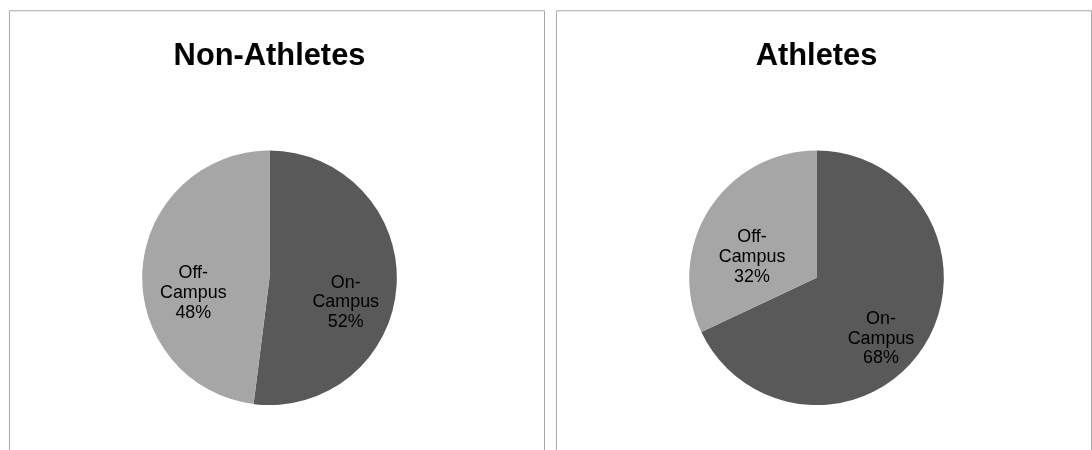 The width and height of the screenshot is (1092, 450). Describe the element at coordinates (193, 311) in the screenshot. I see `data-label: 48%` at that location.